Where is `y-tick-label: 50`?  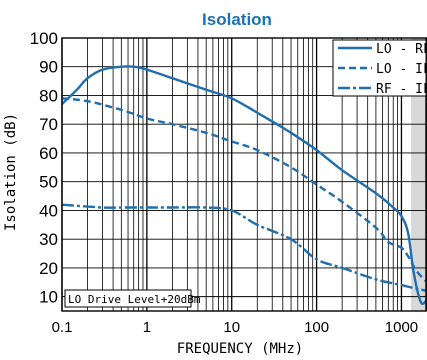
y-tick-label: 50 is located at coordinates (48, 182).